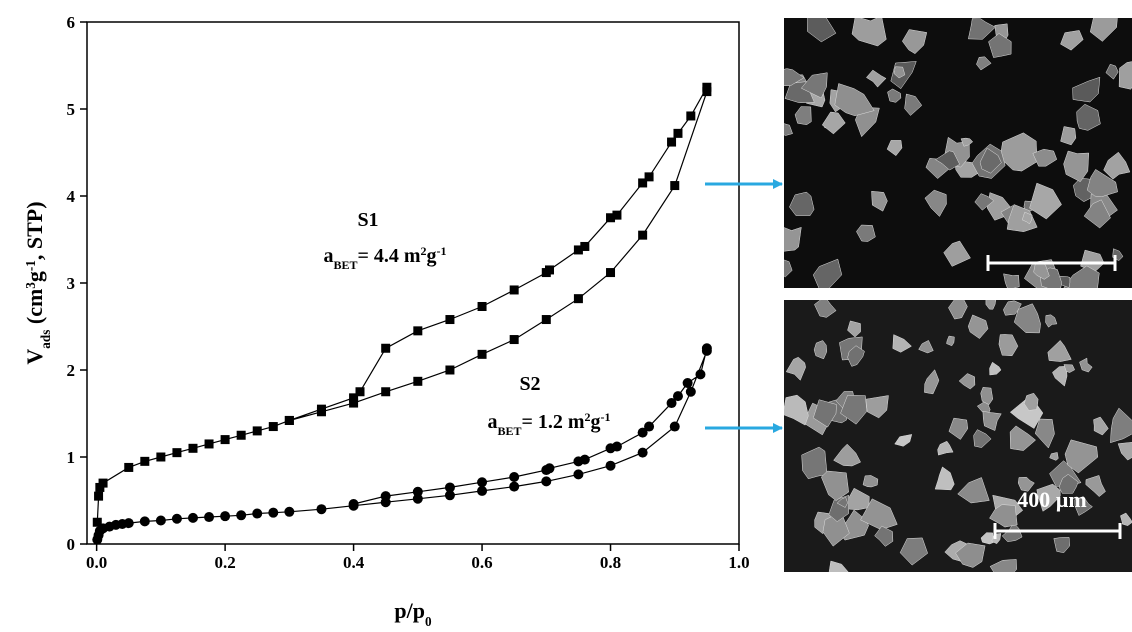 This screenshot has height=632, width=1132. Describe the element at coordinates (45, 339) in the screenshot. I see `label-part: ads` at that location.